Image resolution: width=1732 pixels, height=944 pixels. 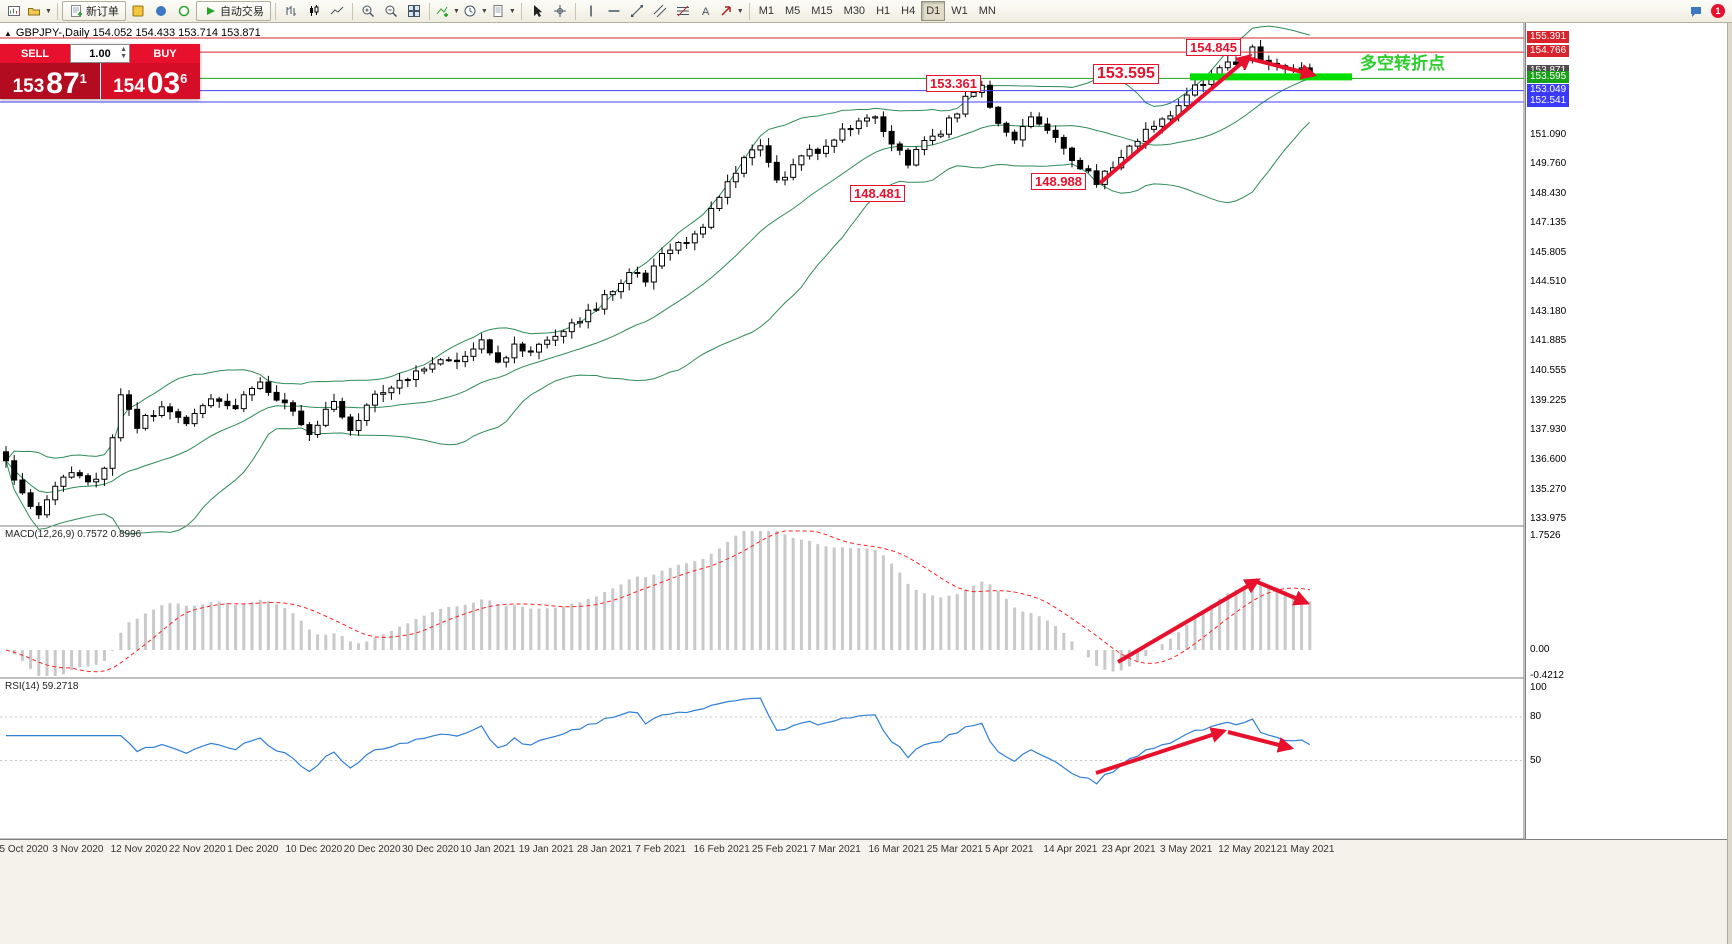 What do you see at coordinates (1548, 37) in the screenshot?
I see `price-axis-tag: 155.391` at bounding box center [1548, 37].